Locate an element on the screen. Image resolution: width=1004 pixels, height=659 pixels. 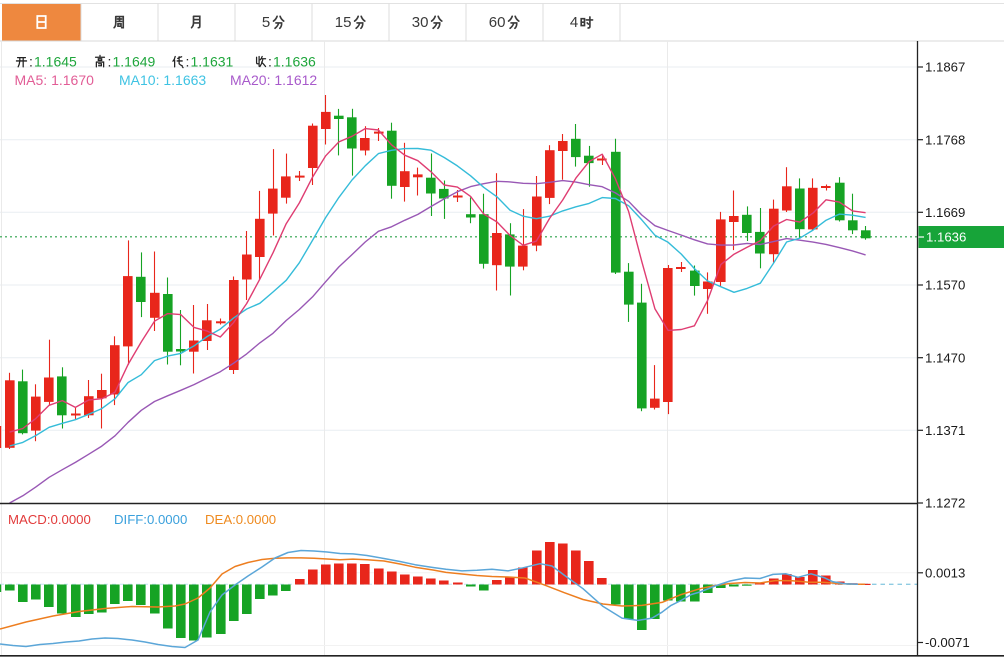
svg-text: 1.1768 is located at coordinates (945, 139).